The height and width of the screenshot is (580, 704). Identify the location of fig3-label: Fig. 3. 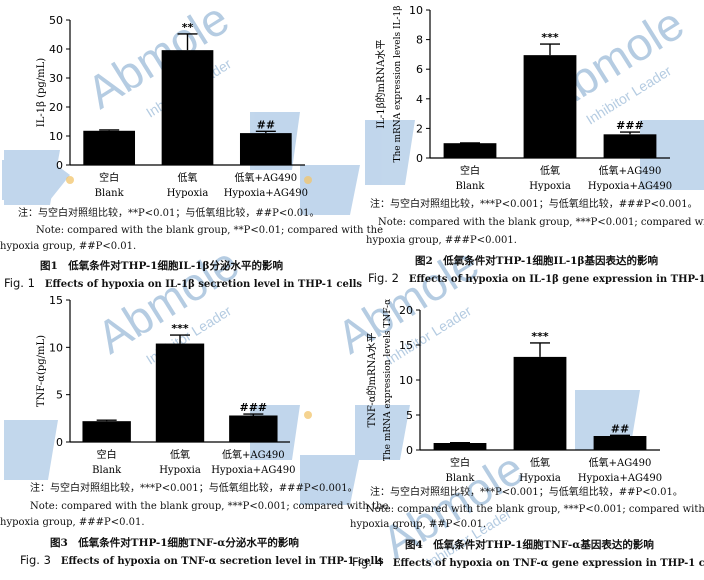
(35, 560).